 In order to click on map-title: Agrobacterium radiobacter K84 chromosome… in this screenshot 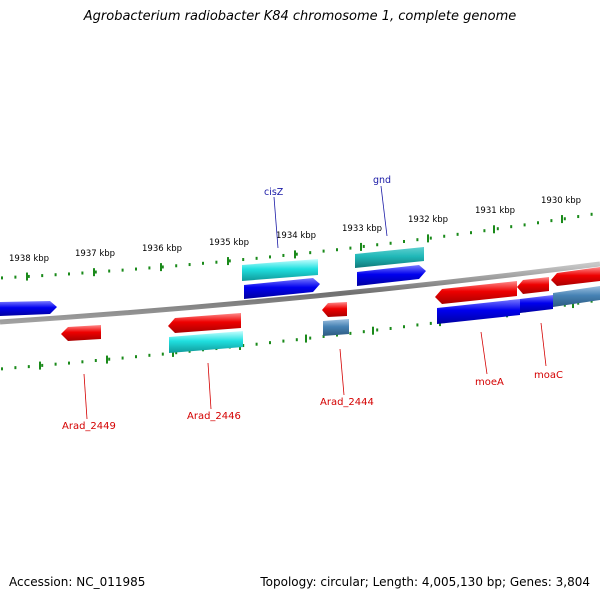, I will do `click(300, 16)`.